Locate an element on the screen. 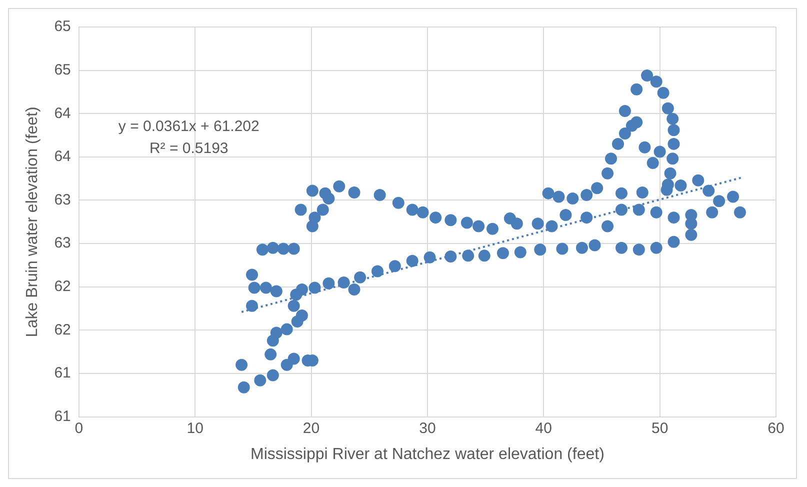 This screenshot has width=807, height=487. annotation: y = 0.0361x + 61.202 is located at coordinates (189, 126).